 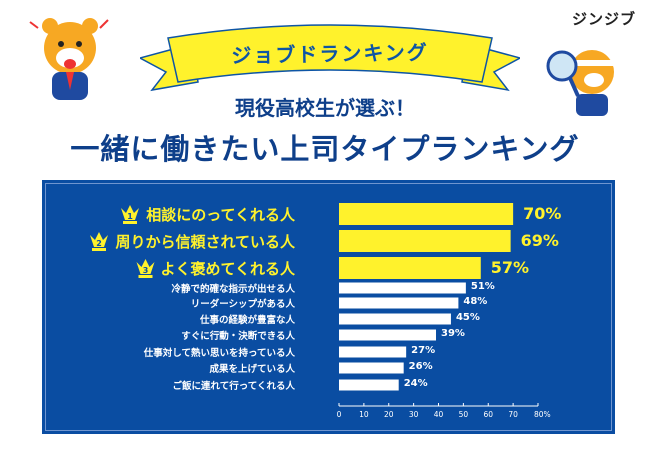 What do you see at coordinates (464, 414) in the screenshot?
I see `x-tick-label: 50` at bounding box center [464, 414].